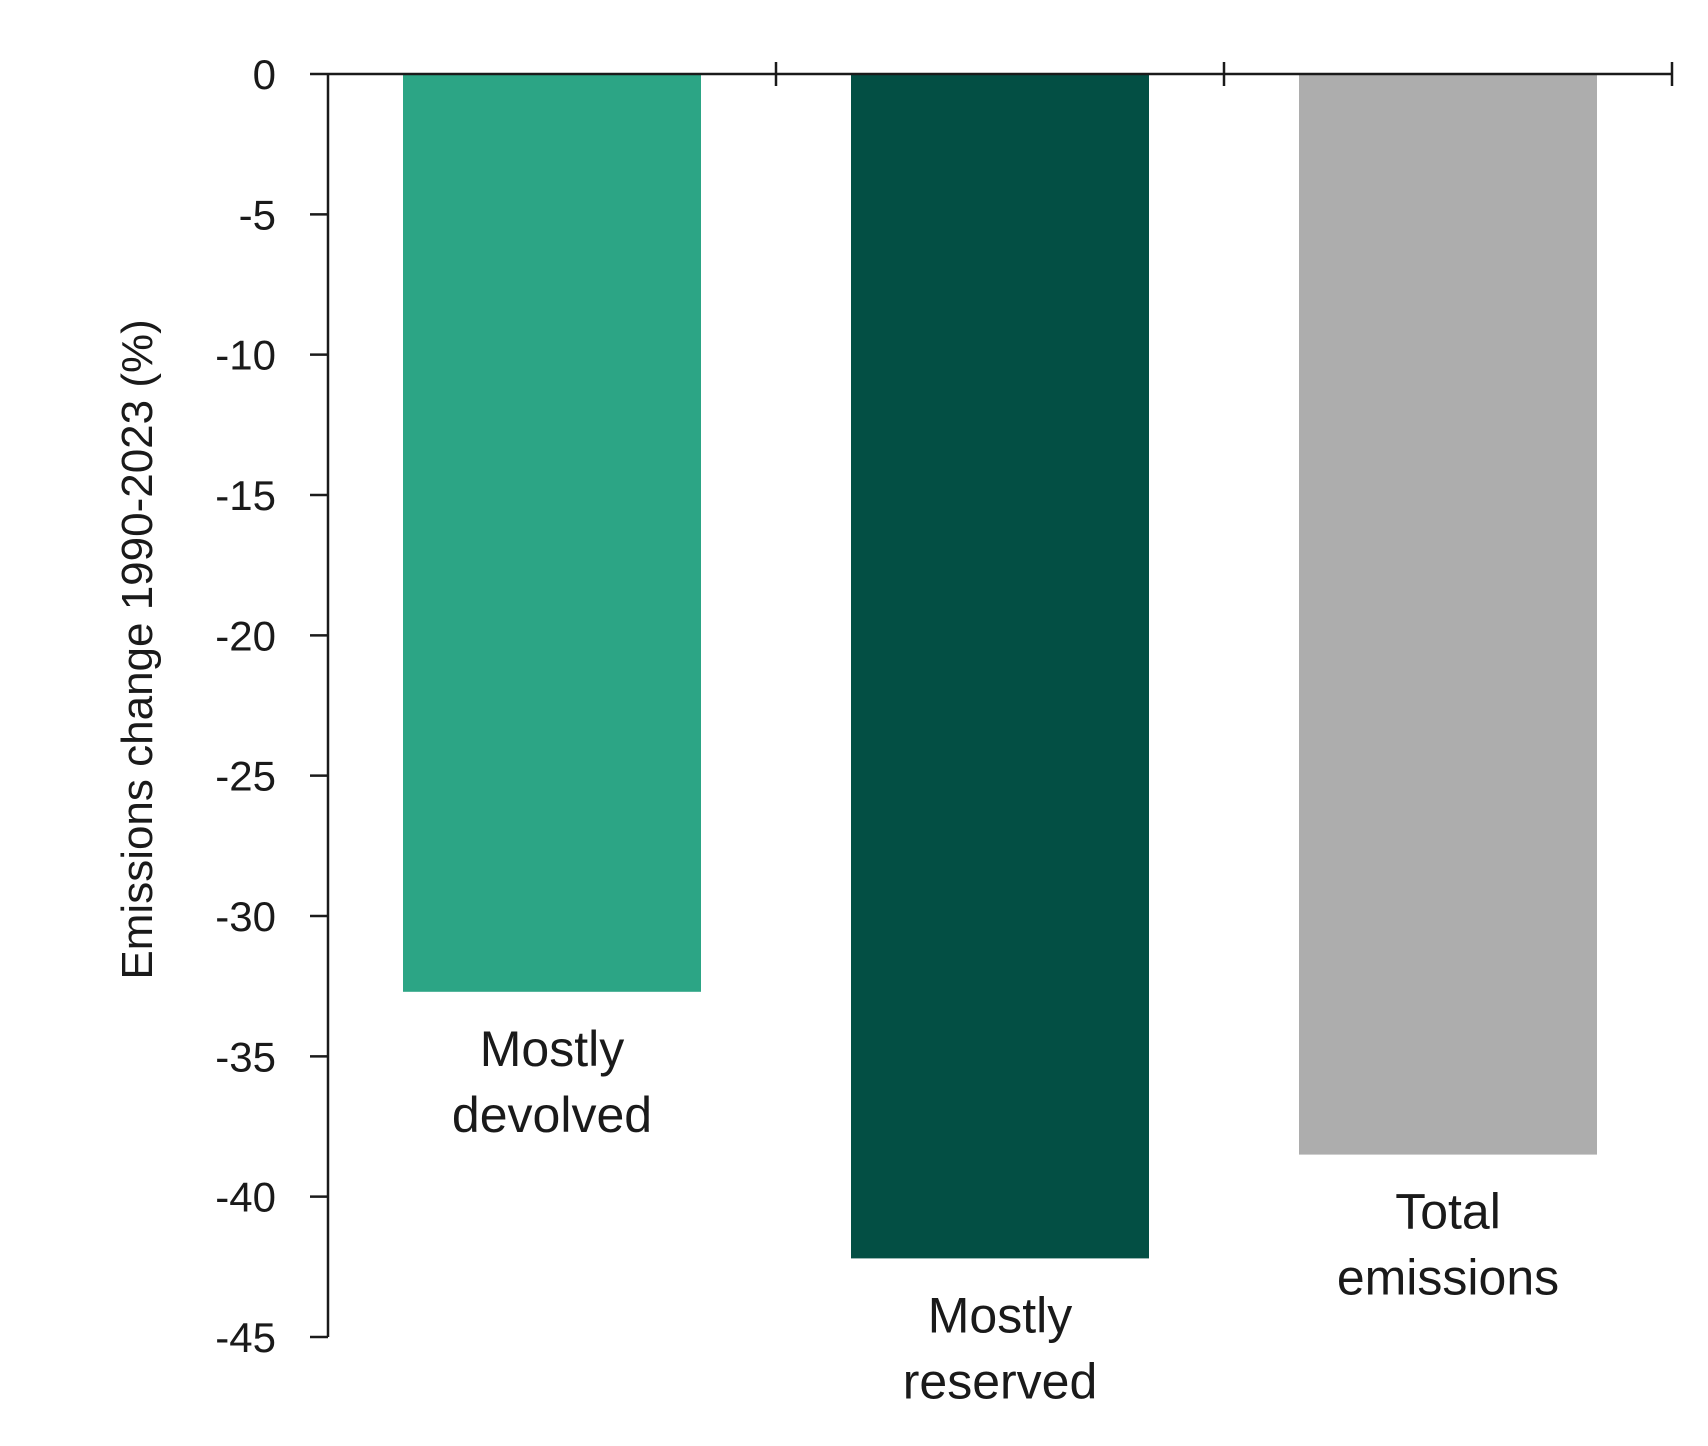  I want to click on y-tick-label-3: -15, so click(245, 495).